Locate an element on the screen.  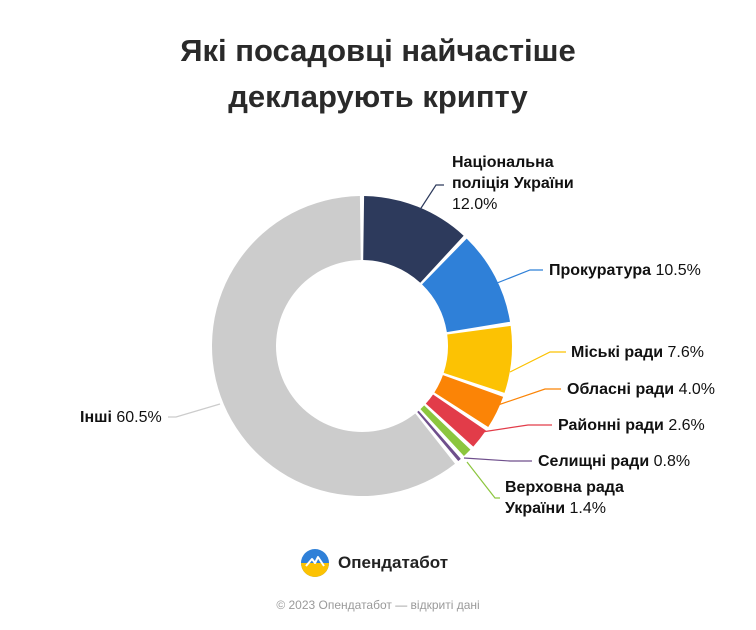
label-selysh-name: Селищні ради is located at coordinates (594, 461).